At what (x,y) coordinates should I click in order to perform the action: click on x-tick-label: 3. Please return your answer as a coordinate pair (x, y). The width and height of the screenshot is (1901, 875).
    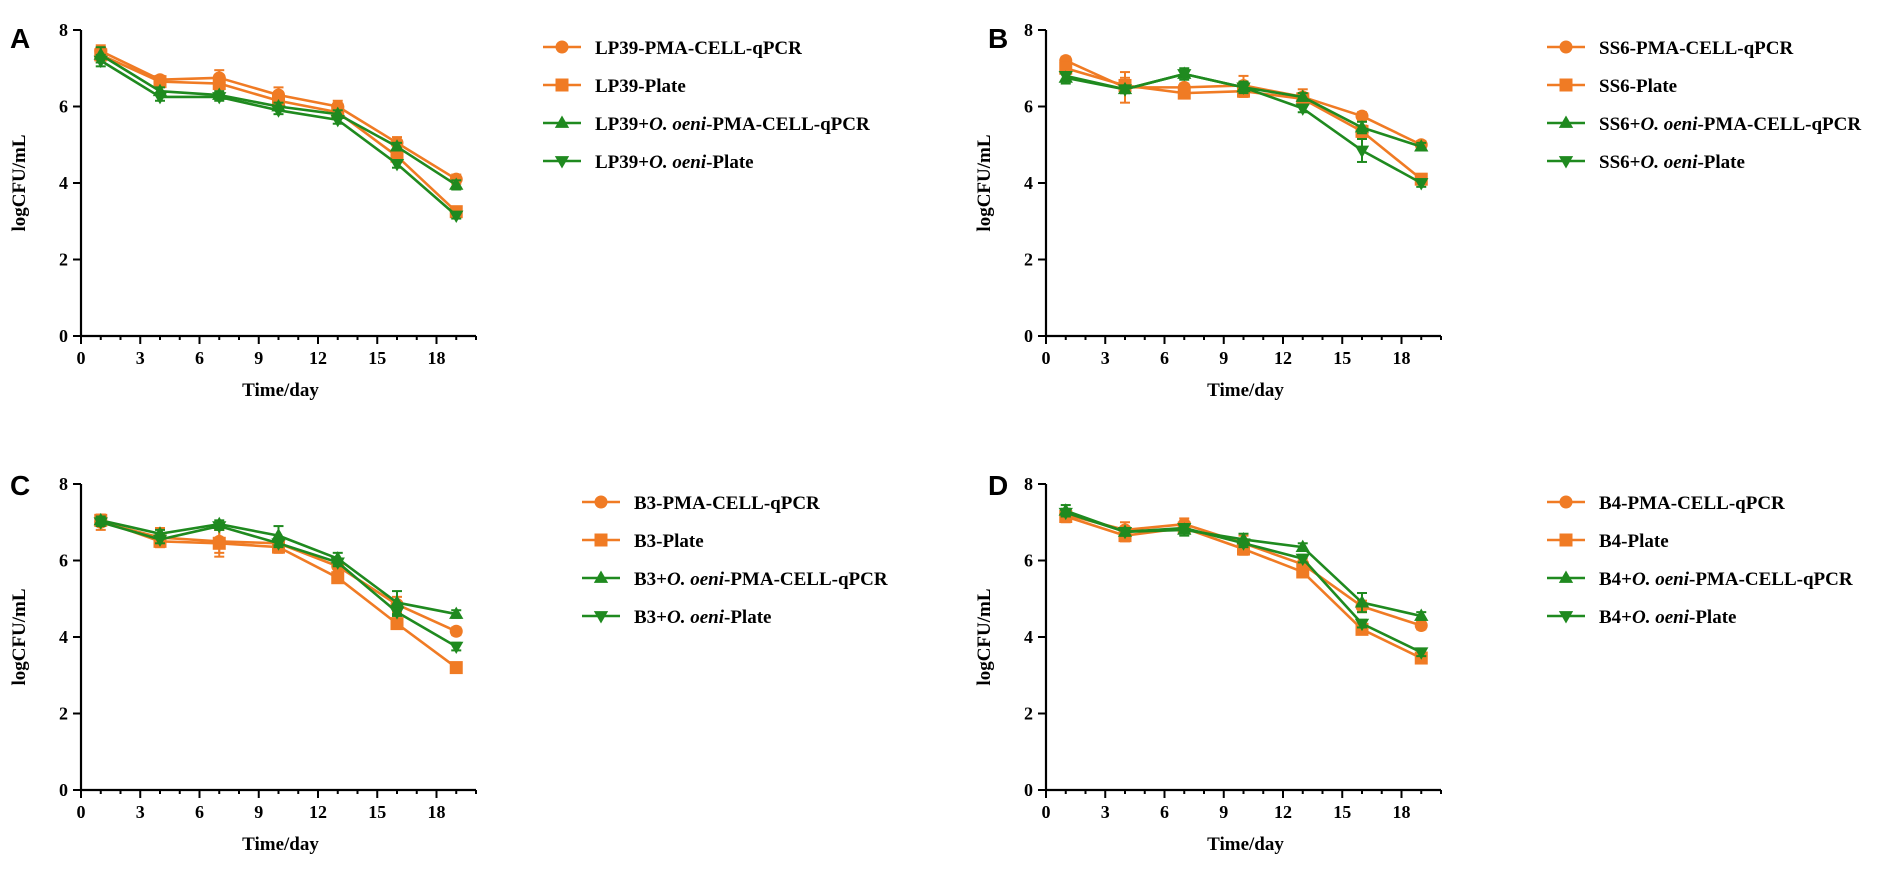
    Looking at the image, I should click on (140, 358).